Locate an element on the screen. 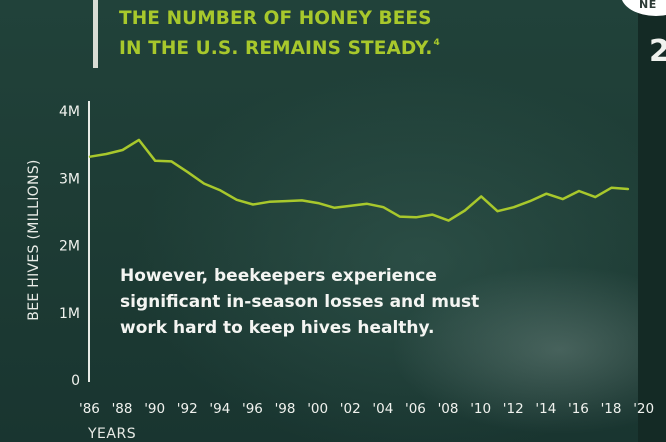 The image size is (666, 442). right-panel is located at coordinates (652, 221).